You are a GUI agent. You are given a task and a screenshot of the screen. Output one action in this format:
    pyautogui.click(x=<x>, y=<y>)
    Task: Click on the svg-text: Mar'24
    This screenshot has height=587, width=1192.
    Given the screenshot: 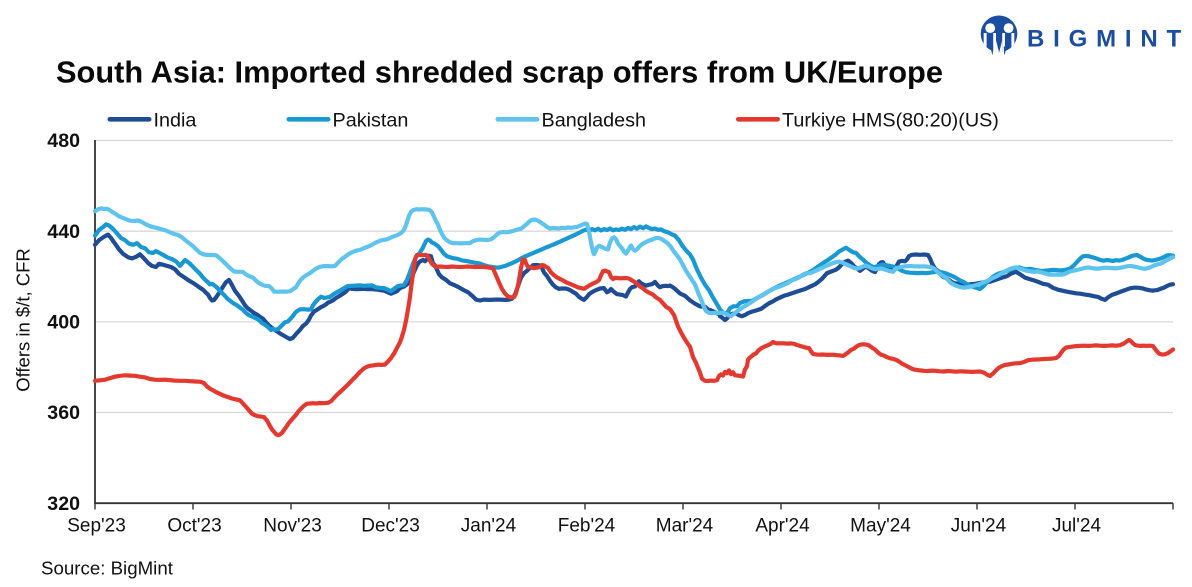 What is the action you would take?
    pyautogui.click(x=685, y=526)
    